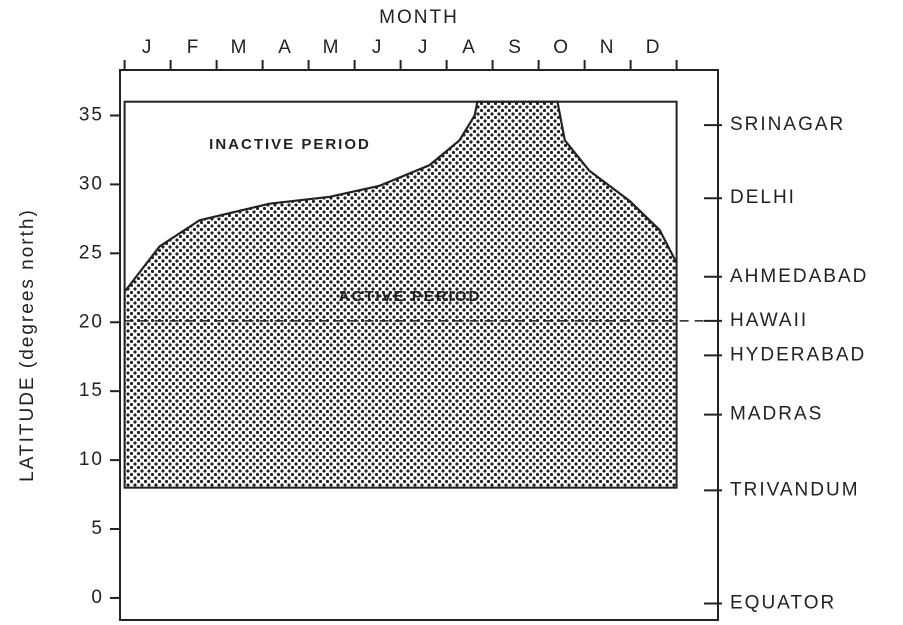 The image size is (903, 625). I want to click on x-tick-label: N, so click(608, 47).